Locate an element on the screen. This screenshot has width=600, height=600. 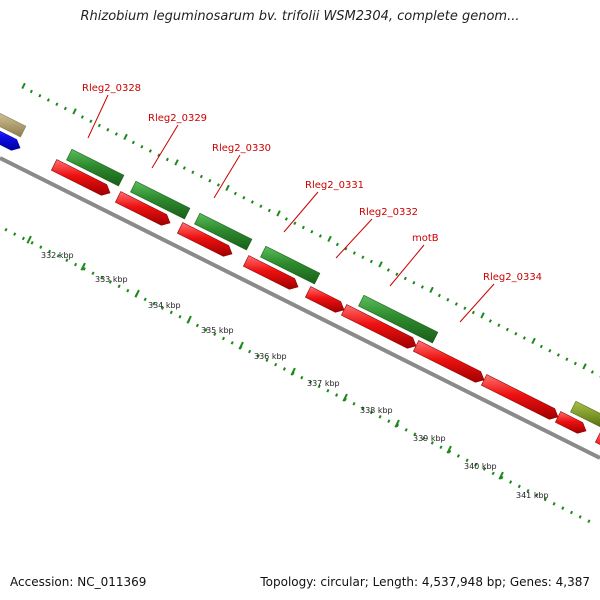
gene-label-rleg2-0332: Rleg2_0332 is located at coordinates (388, 212).